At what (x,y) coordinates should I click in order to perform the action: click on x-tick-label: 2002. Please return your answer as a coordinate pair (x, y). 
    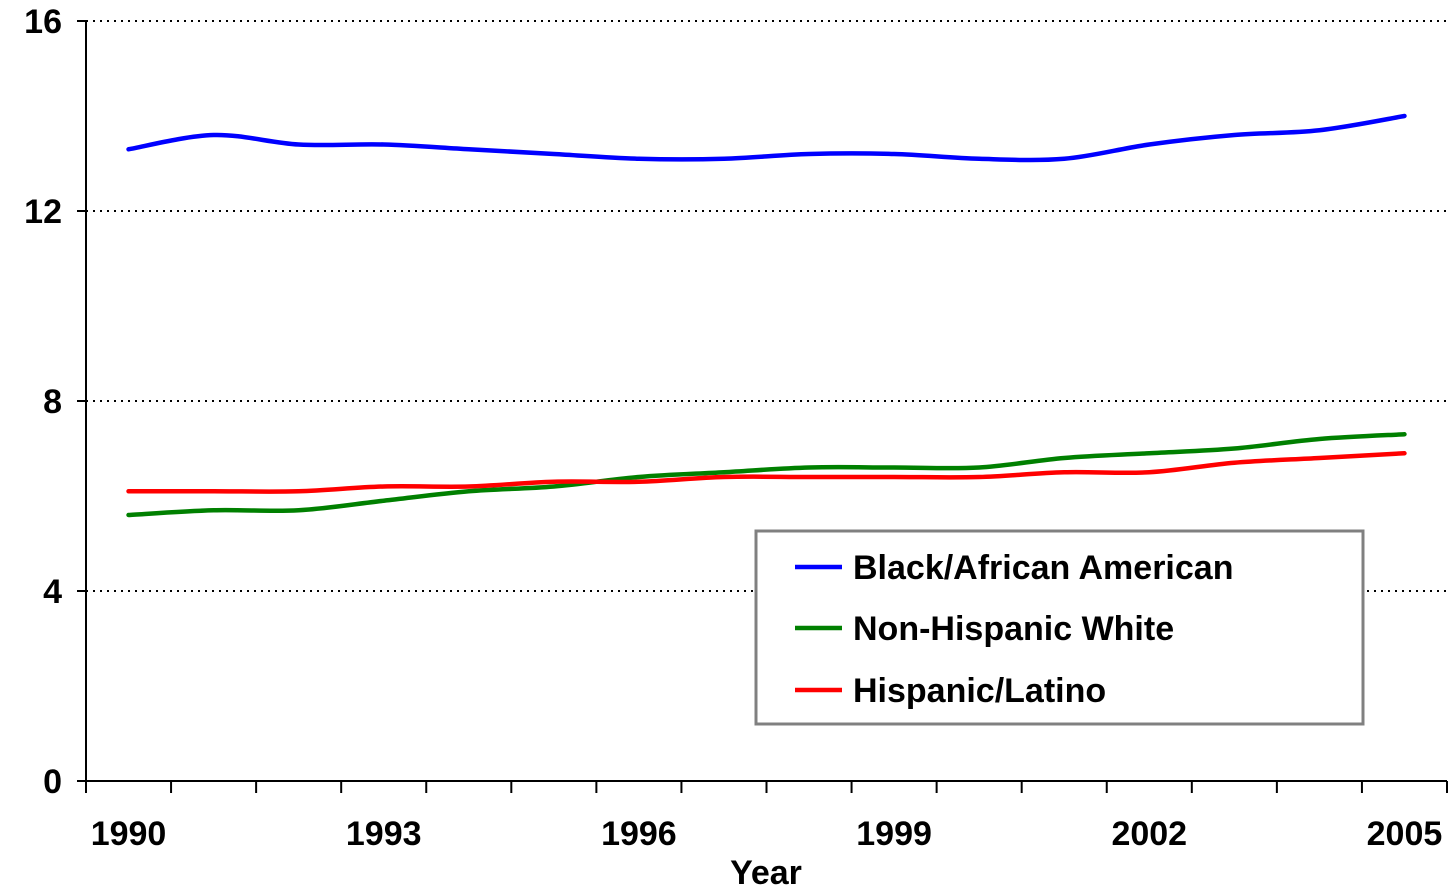
    Looking at the image, I should click on (1149, 834).